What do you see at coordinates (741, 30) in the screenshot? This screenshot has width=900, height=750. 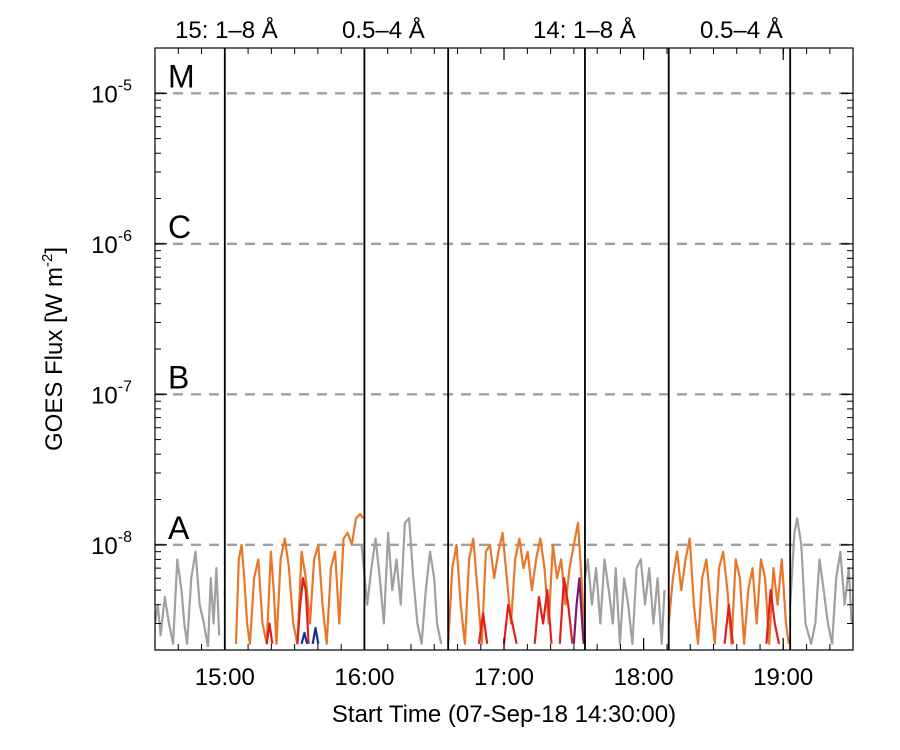 I see `legend-entry-14-short: 0.5–4 Å` at bounding box center [741, 30].